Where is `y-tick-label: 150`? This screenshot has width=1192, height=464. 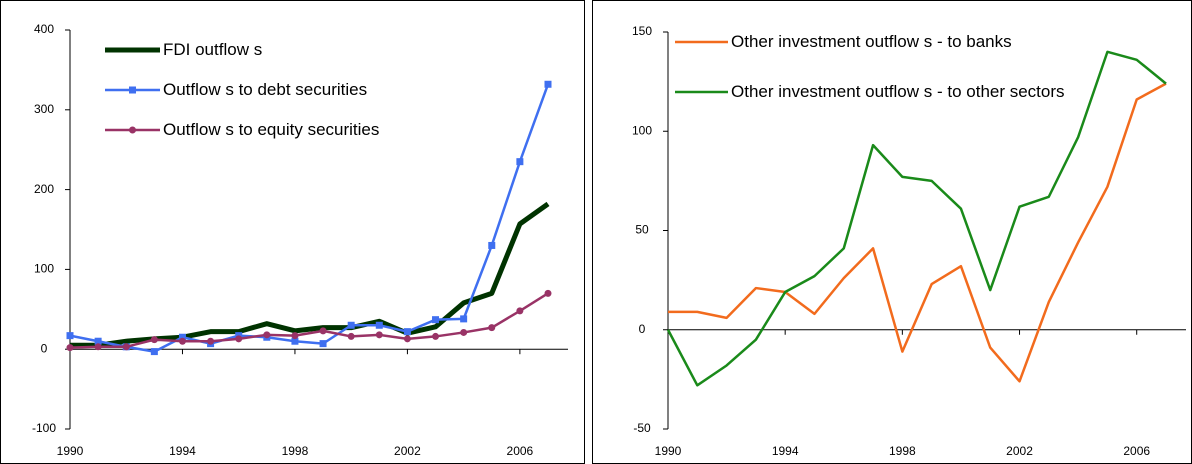 y-tick-label: 150 is located at coordinates (642, 31).